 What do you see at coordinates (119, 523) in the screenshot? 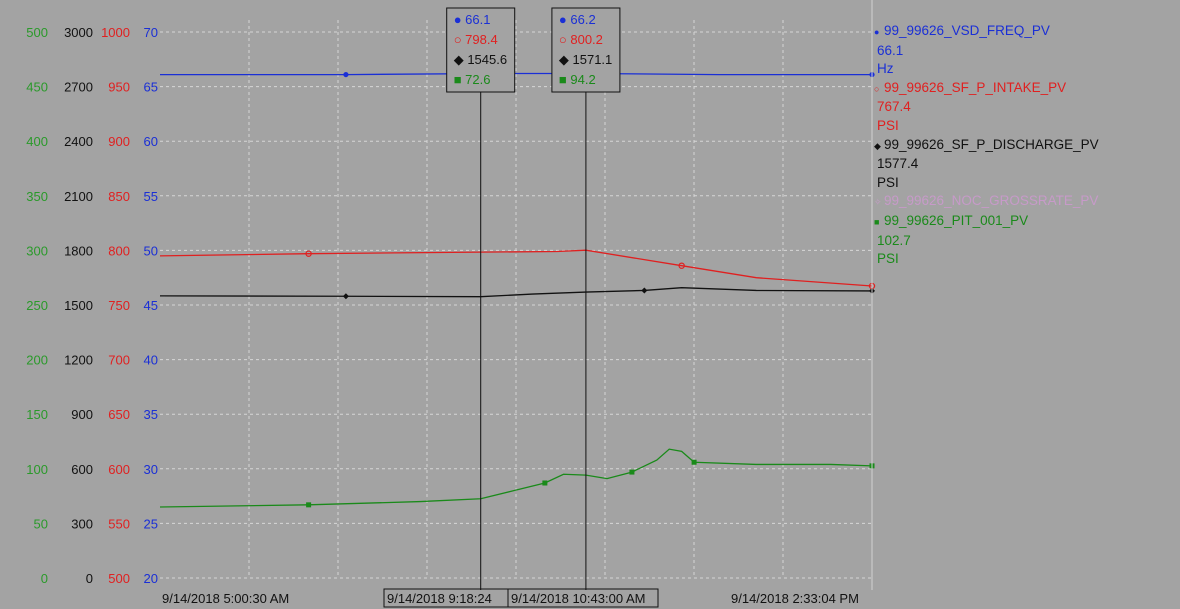
I see `y-tick-label: 550` at bounding box center [119, 523].